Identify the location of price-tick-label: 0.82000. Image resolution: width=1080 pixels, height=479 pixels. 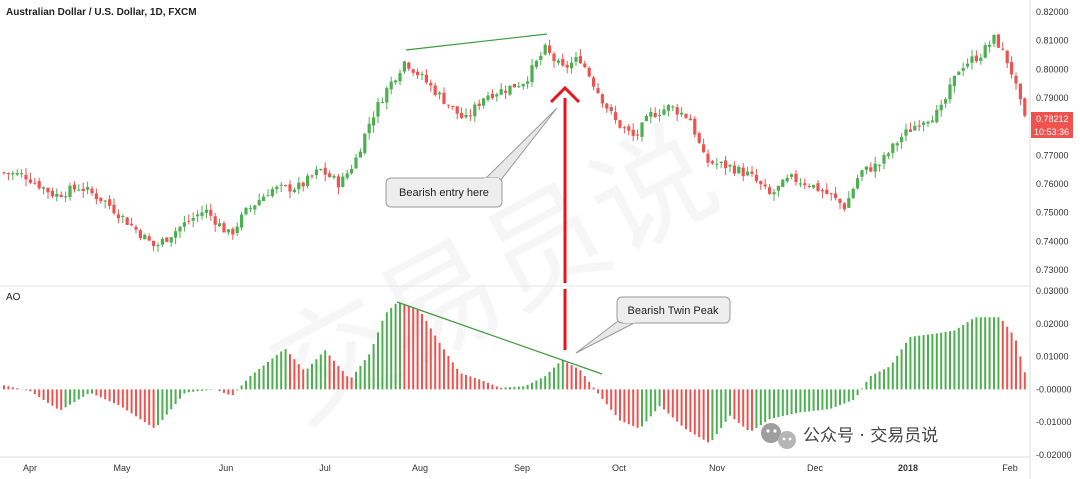
(1052, 12).